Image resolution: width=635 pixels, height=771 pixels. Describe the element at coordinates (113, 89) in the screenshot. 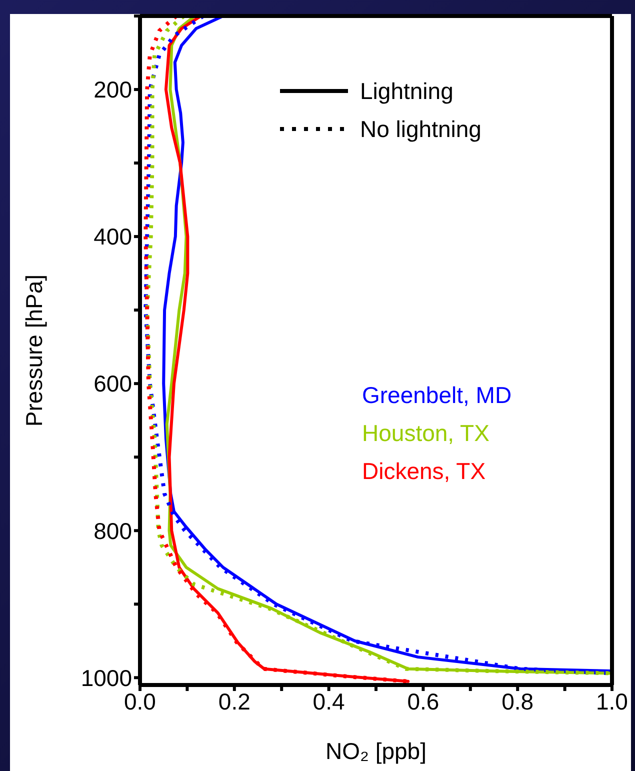

I see `y-tick-label: 200` at that location.